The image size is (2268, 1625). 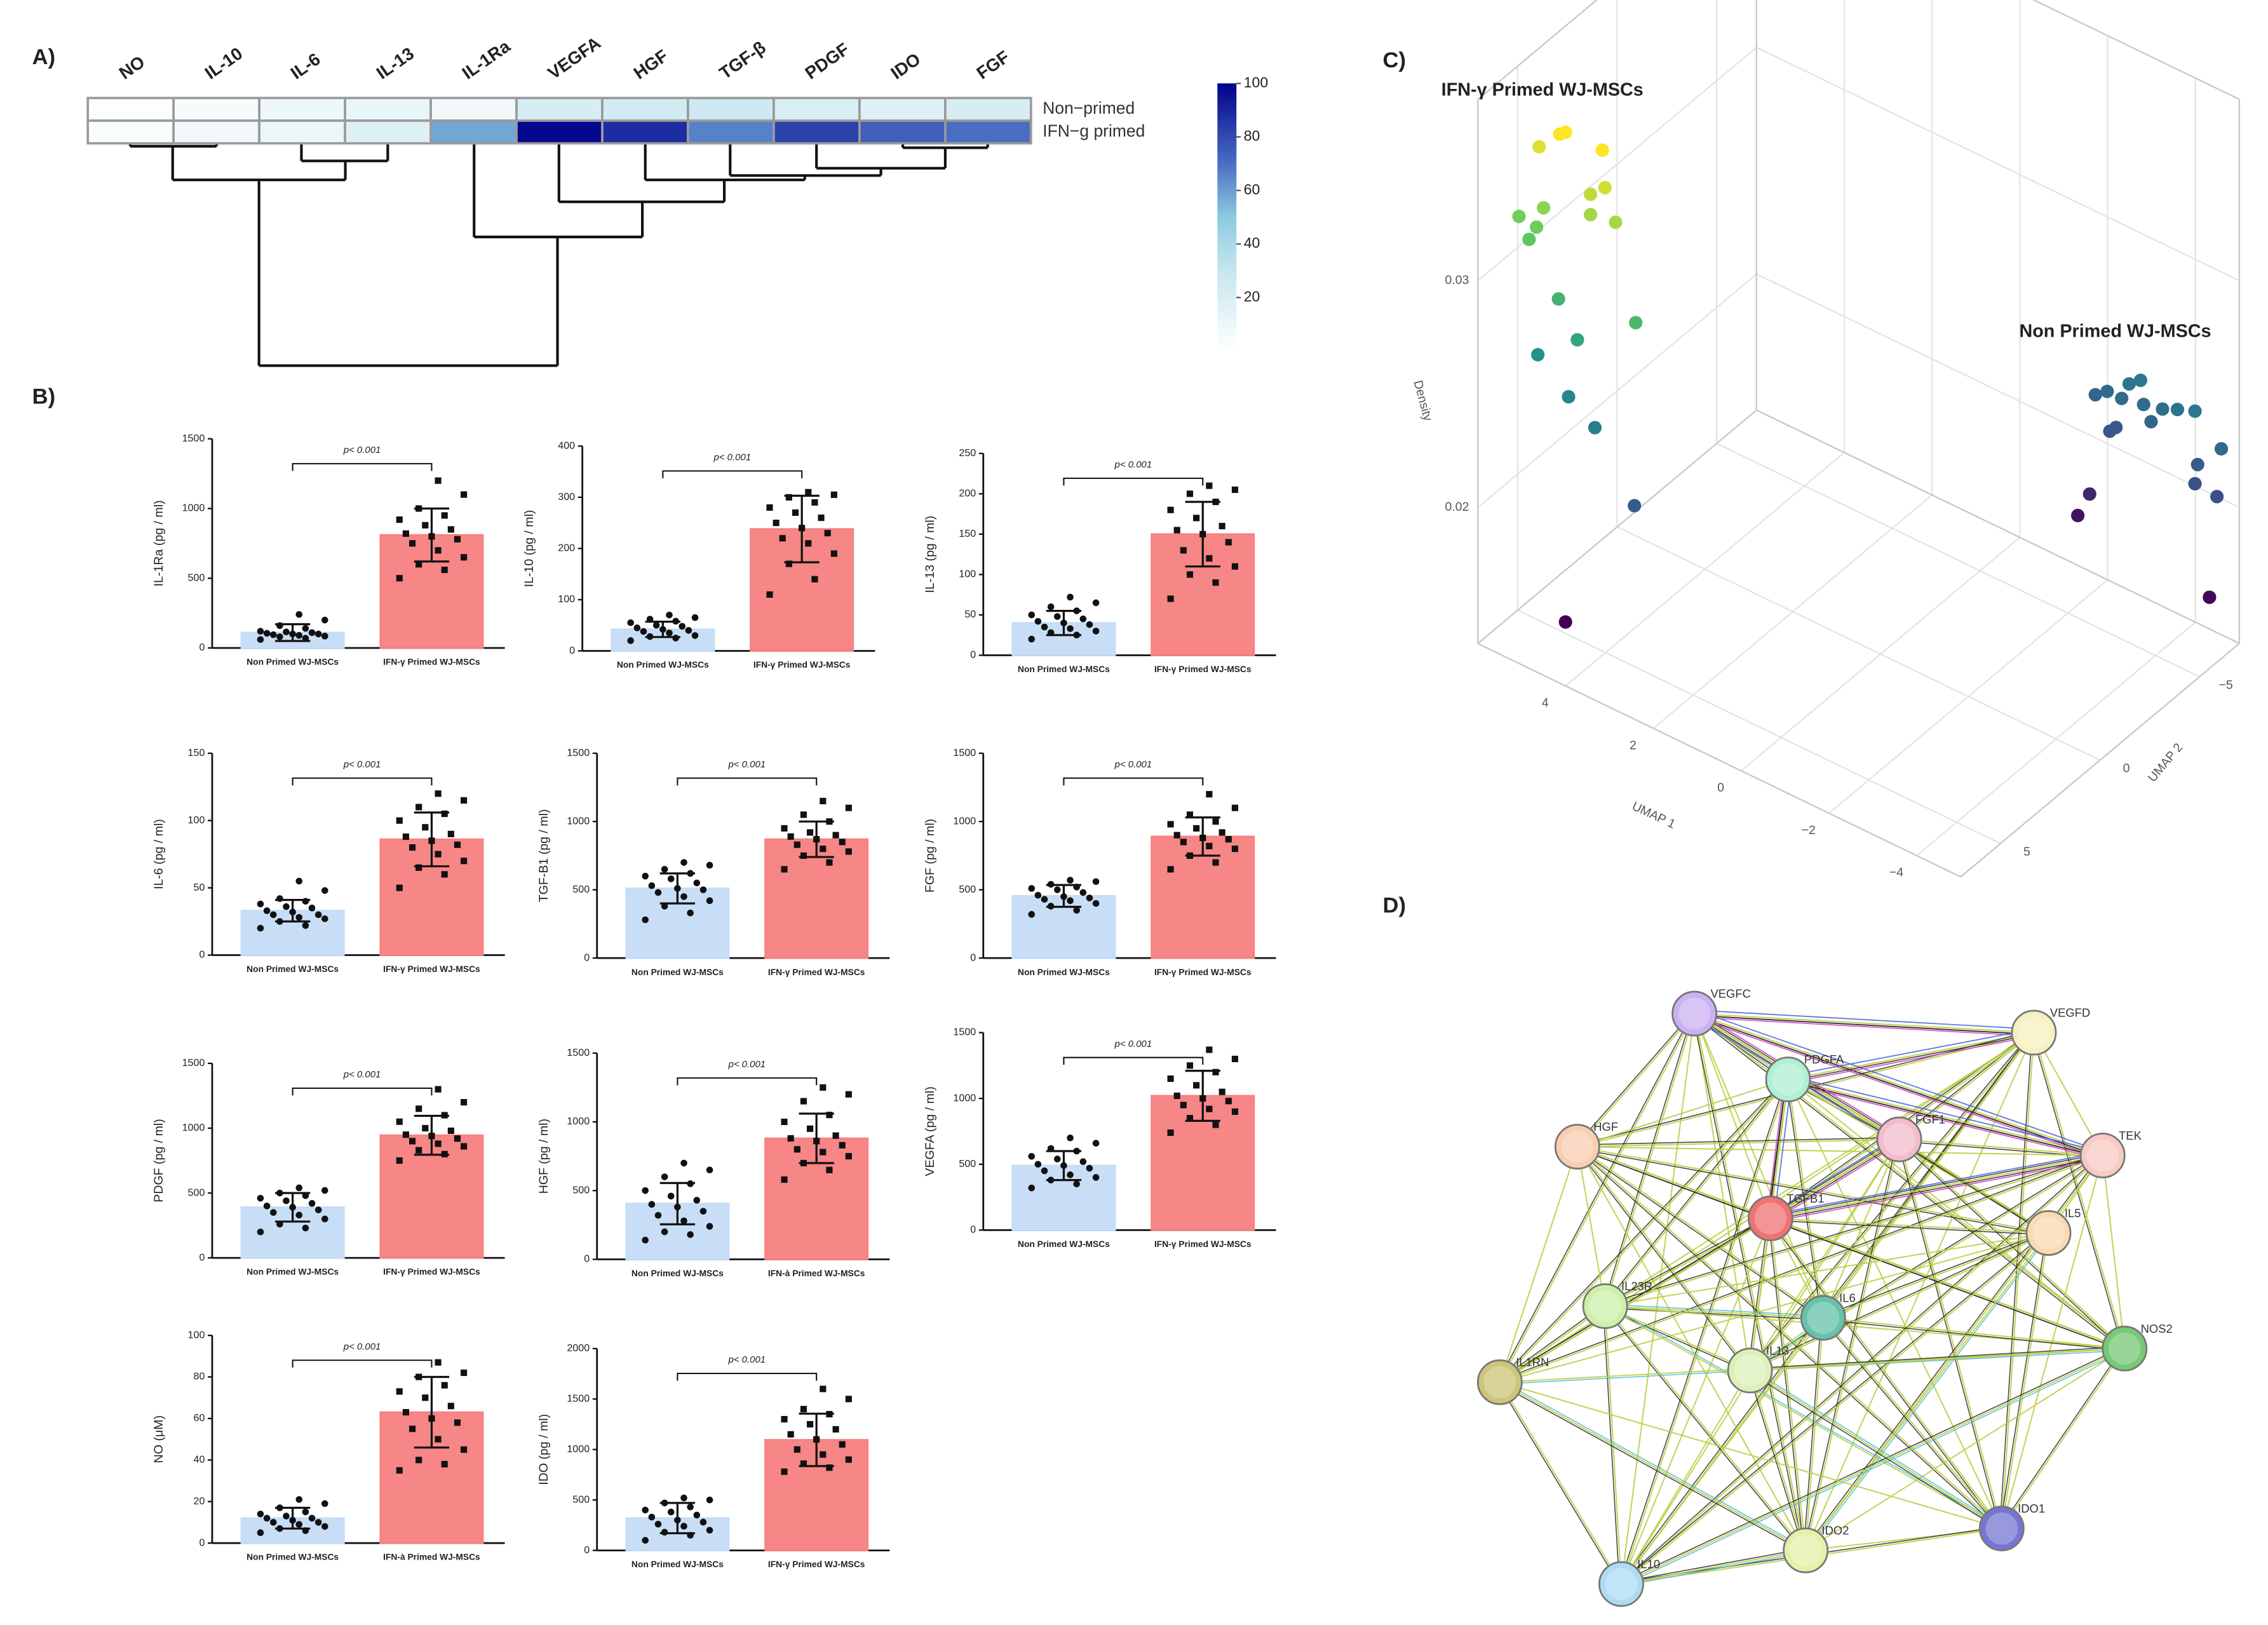 I want to click on y-tick-label: 50, so click(x=199, y=887).